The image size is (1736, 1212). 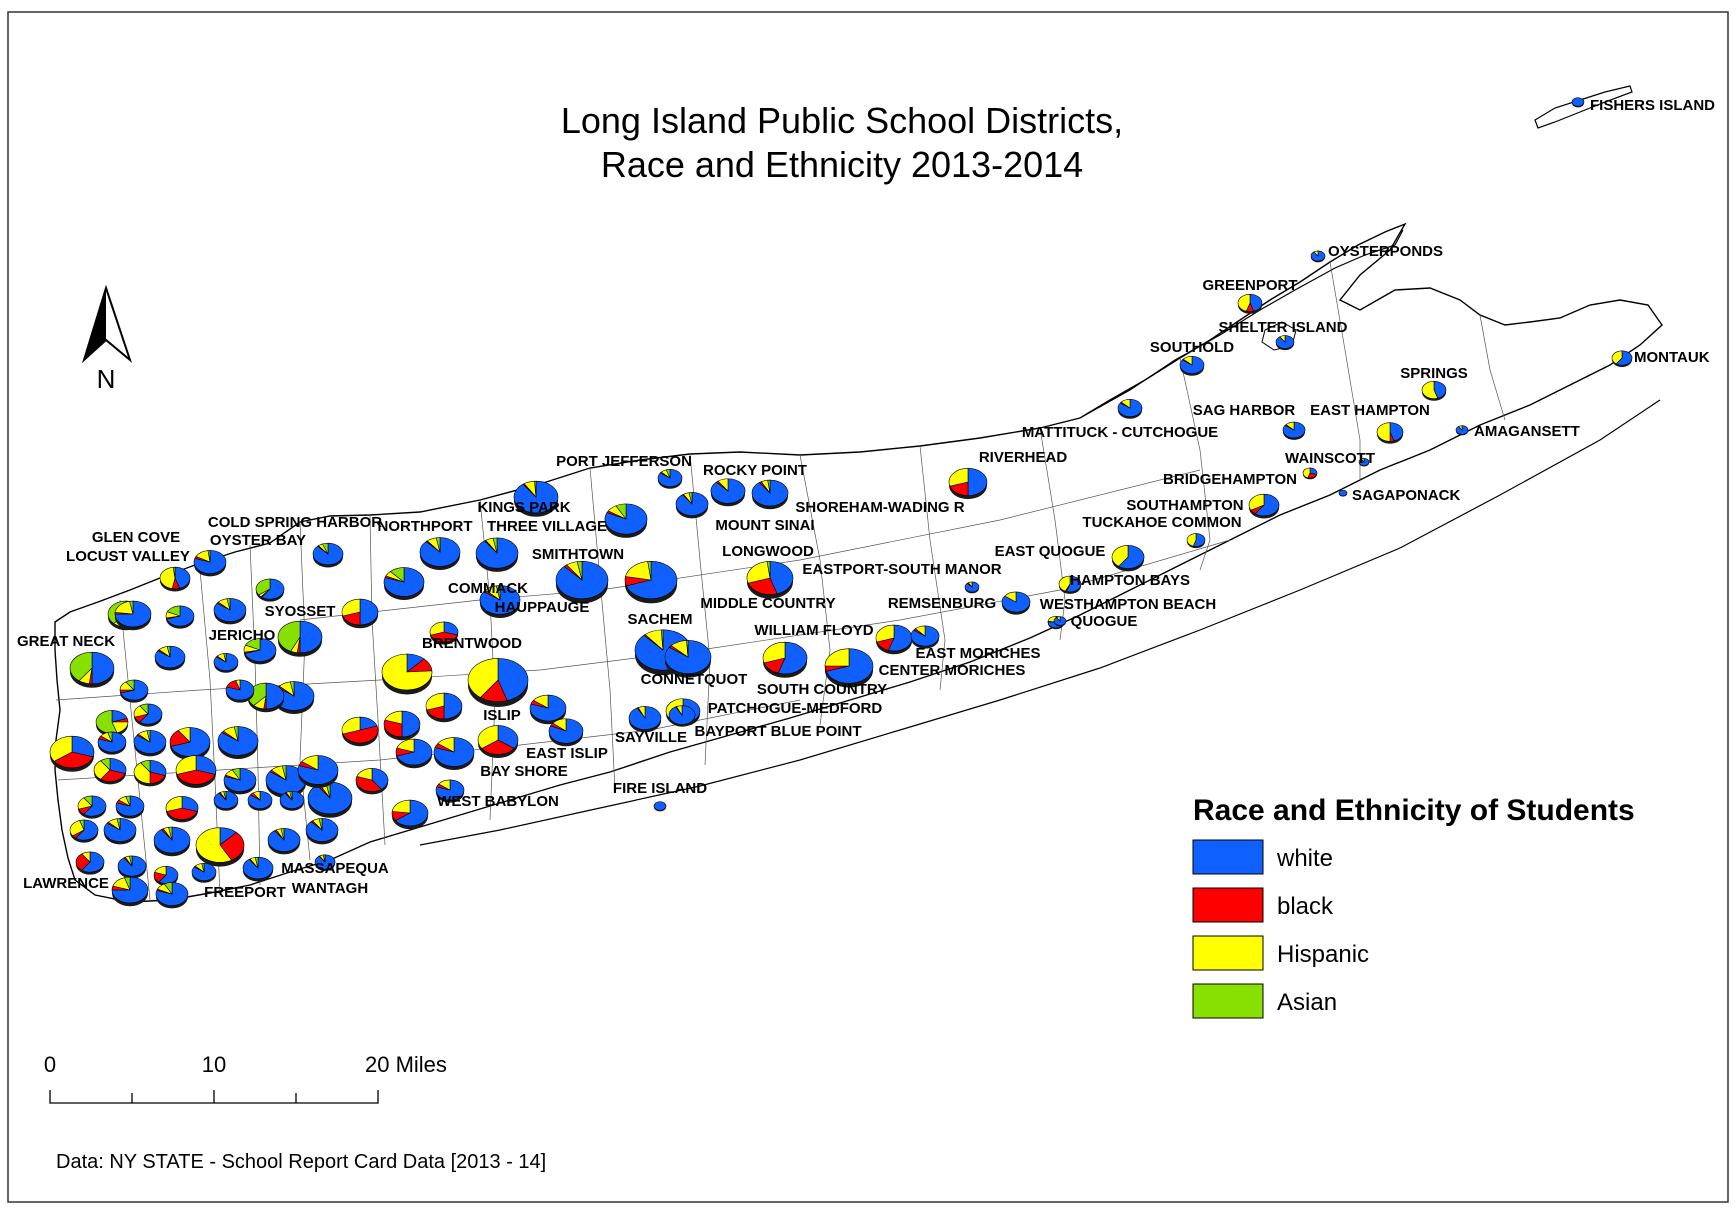 What do you see at coordinates (128, 556) in the screenshot?
I see `district-label-locust-valley: LOCUST VALLEY` at bounding box center [128, 556].